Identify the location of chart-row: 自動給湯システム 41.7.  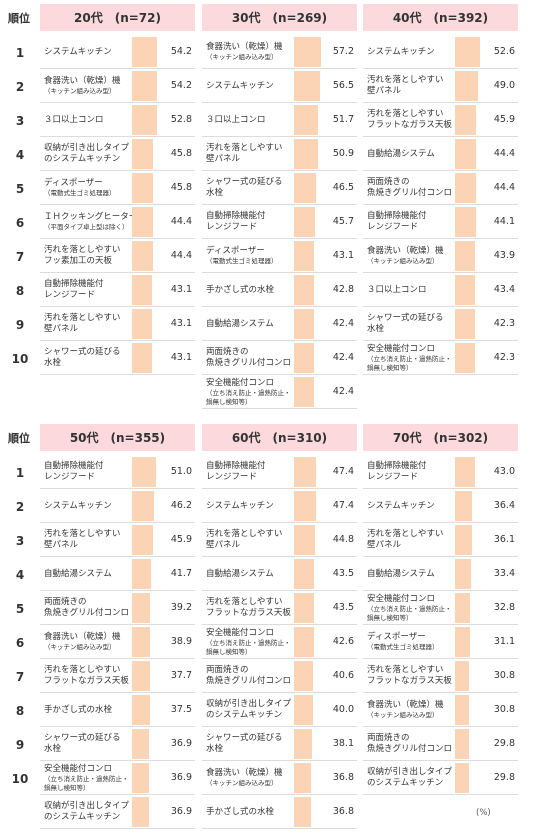
(117, 574).